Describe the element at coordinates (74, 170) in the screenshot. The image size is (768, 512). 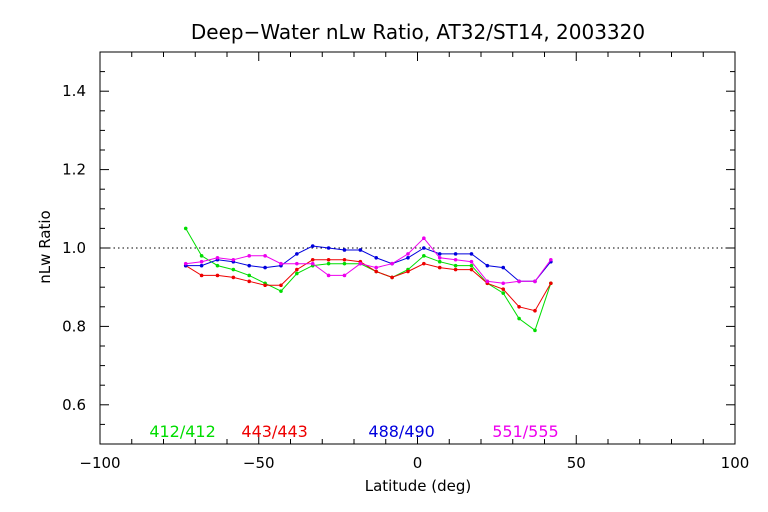
I see `y-tick-label: 1.2` at that location.